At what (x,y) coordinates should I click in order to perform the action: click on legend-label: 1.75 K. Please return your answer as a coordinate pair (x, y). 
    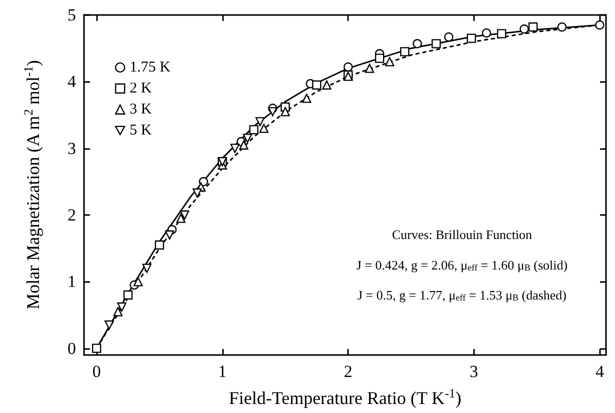
    Looking at the image, I should click on (150, 68).